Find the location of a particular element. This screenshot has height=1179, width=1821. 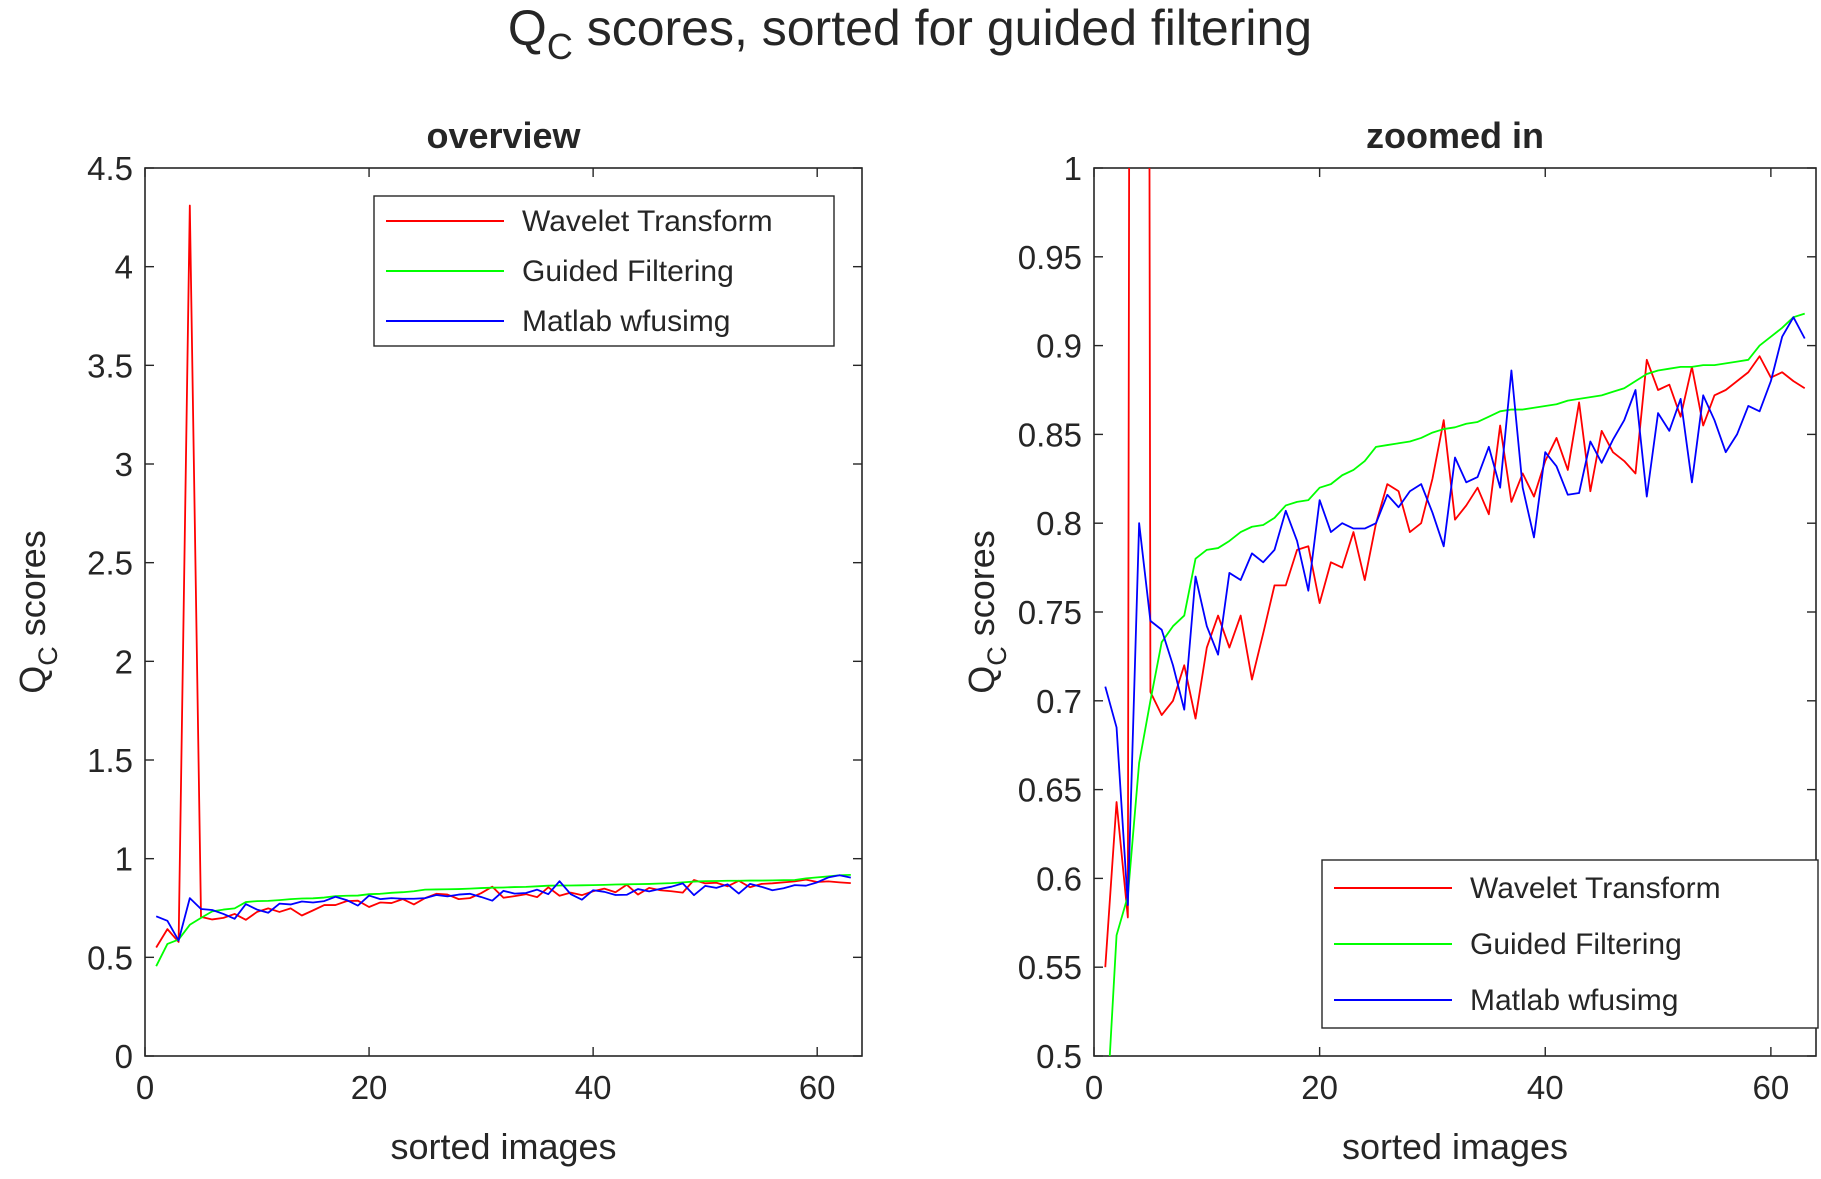

y-tick-label: 2.5 is located at coordinates (110, 563).